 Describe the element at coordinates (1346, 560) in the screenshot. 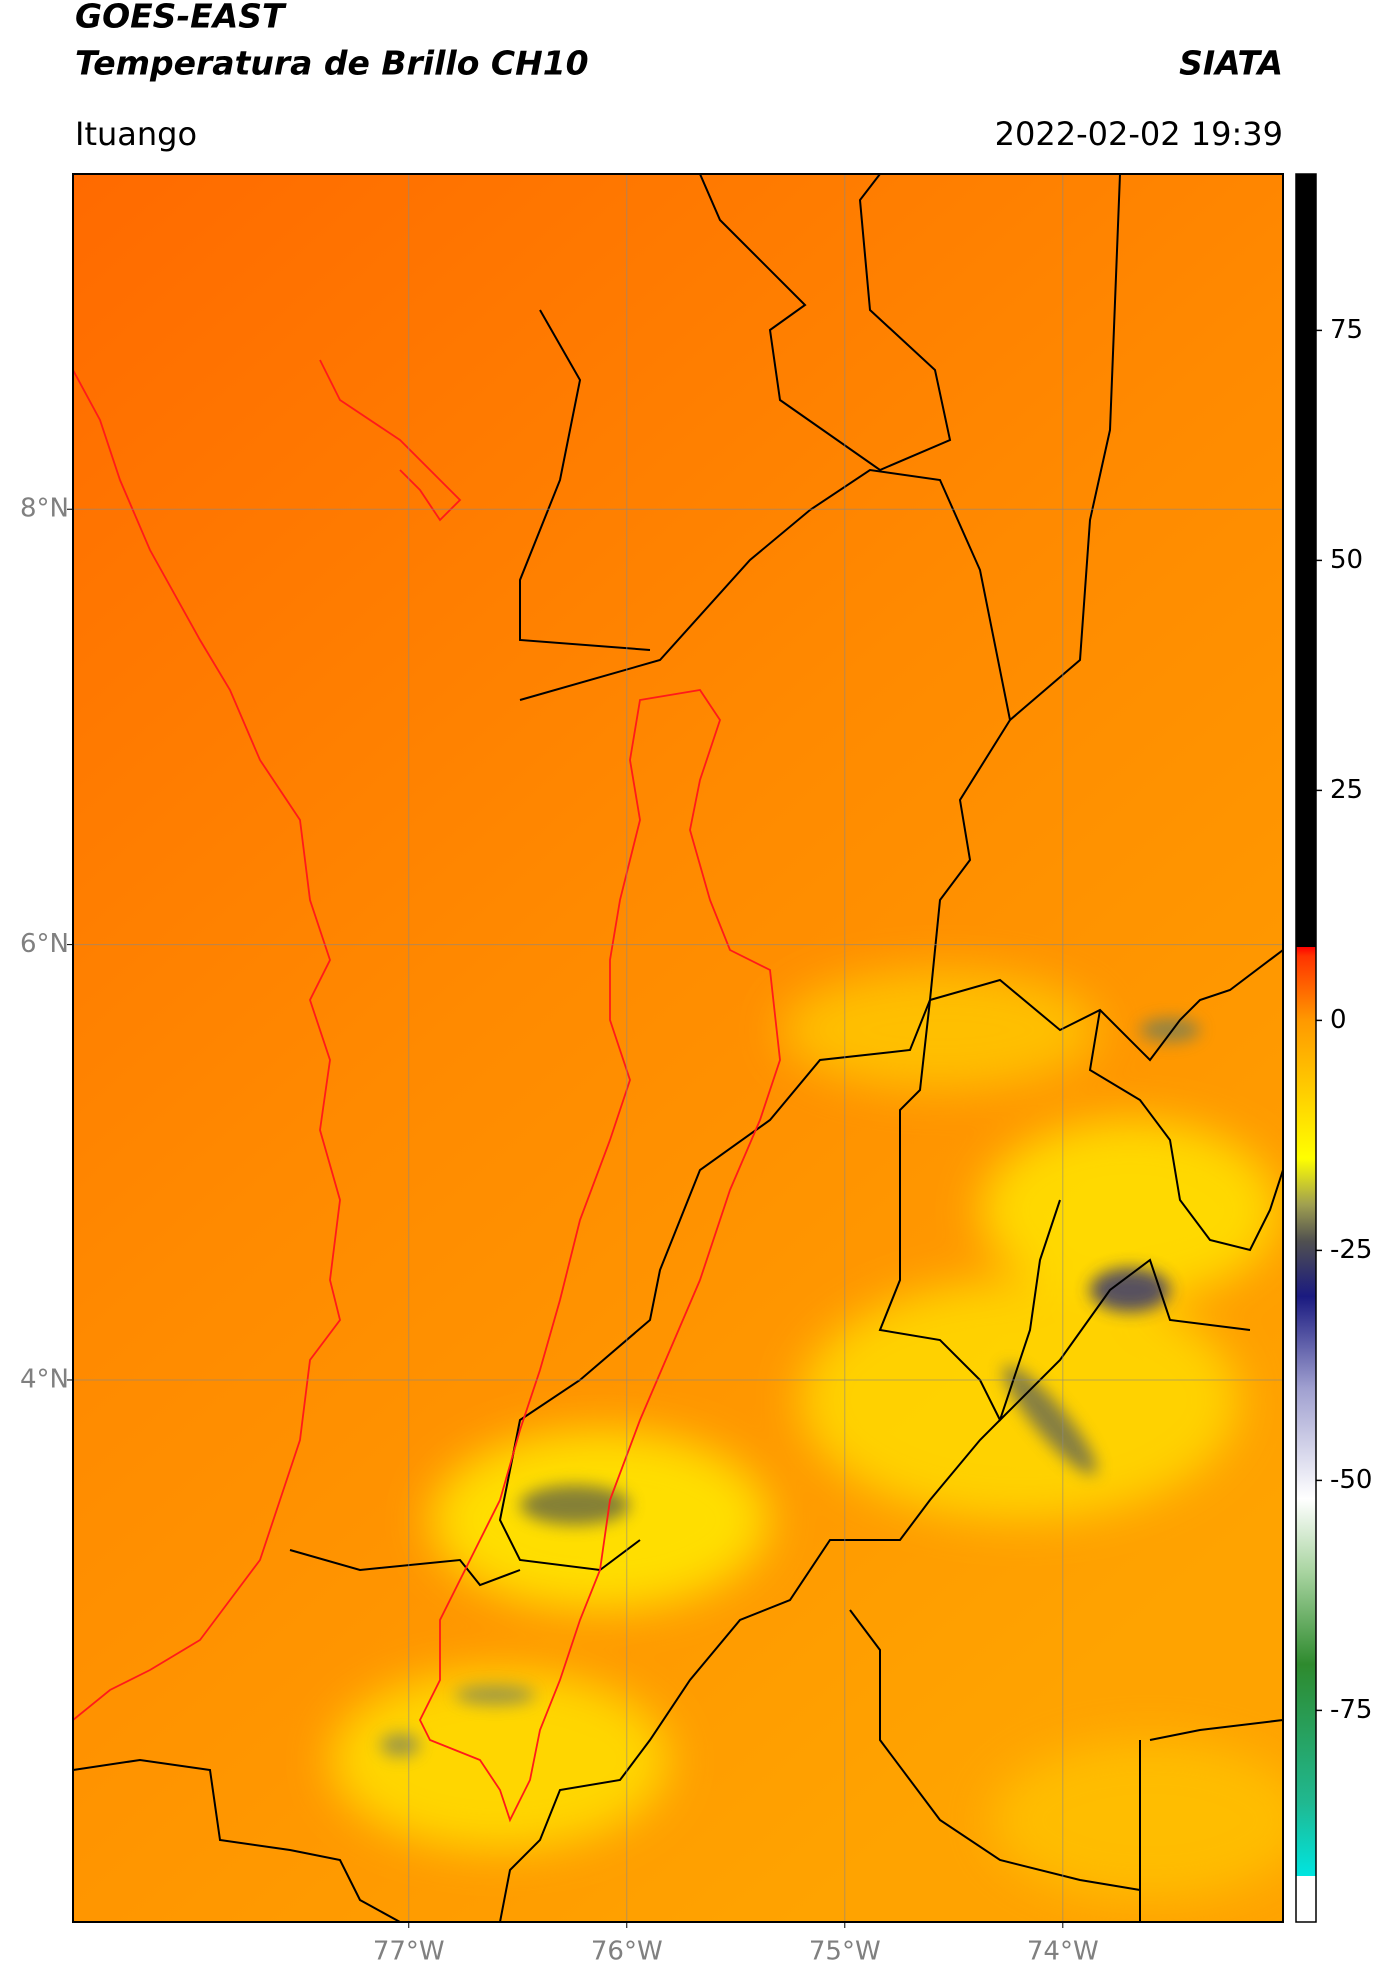

I see `colorbar-tick-label: 50` at that location.